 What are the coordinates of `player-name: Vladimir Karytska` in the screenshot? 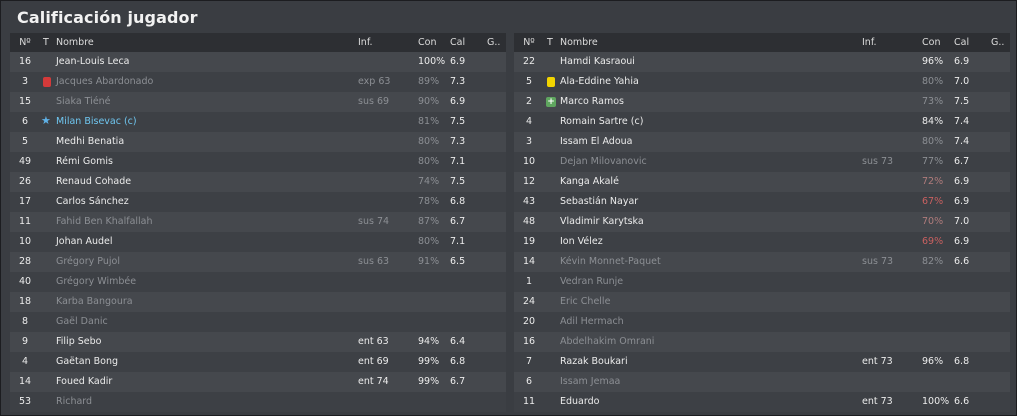 It's located at (602, 221).